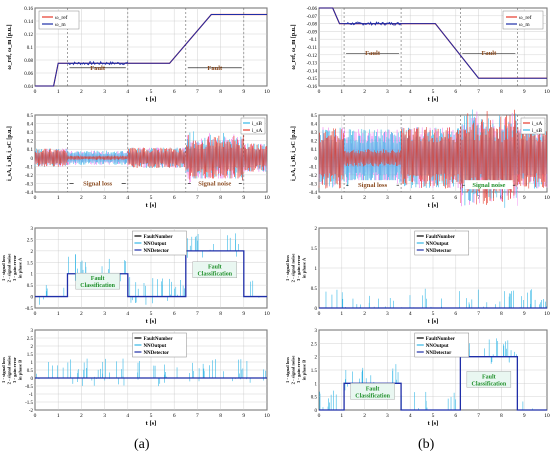 This screenshot has height=457, width=550. What do you see at coordinates (537, 131) in the screenshot?
I see `legend-entry: i_sB` at bounding box center [537, 131].